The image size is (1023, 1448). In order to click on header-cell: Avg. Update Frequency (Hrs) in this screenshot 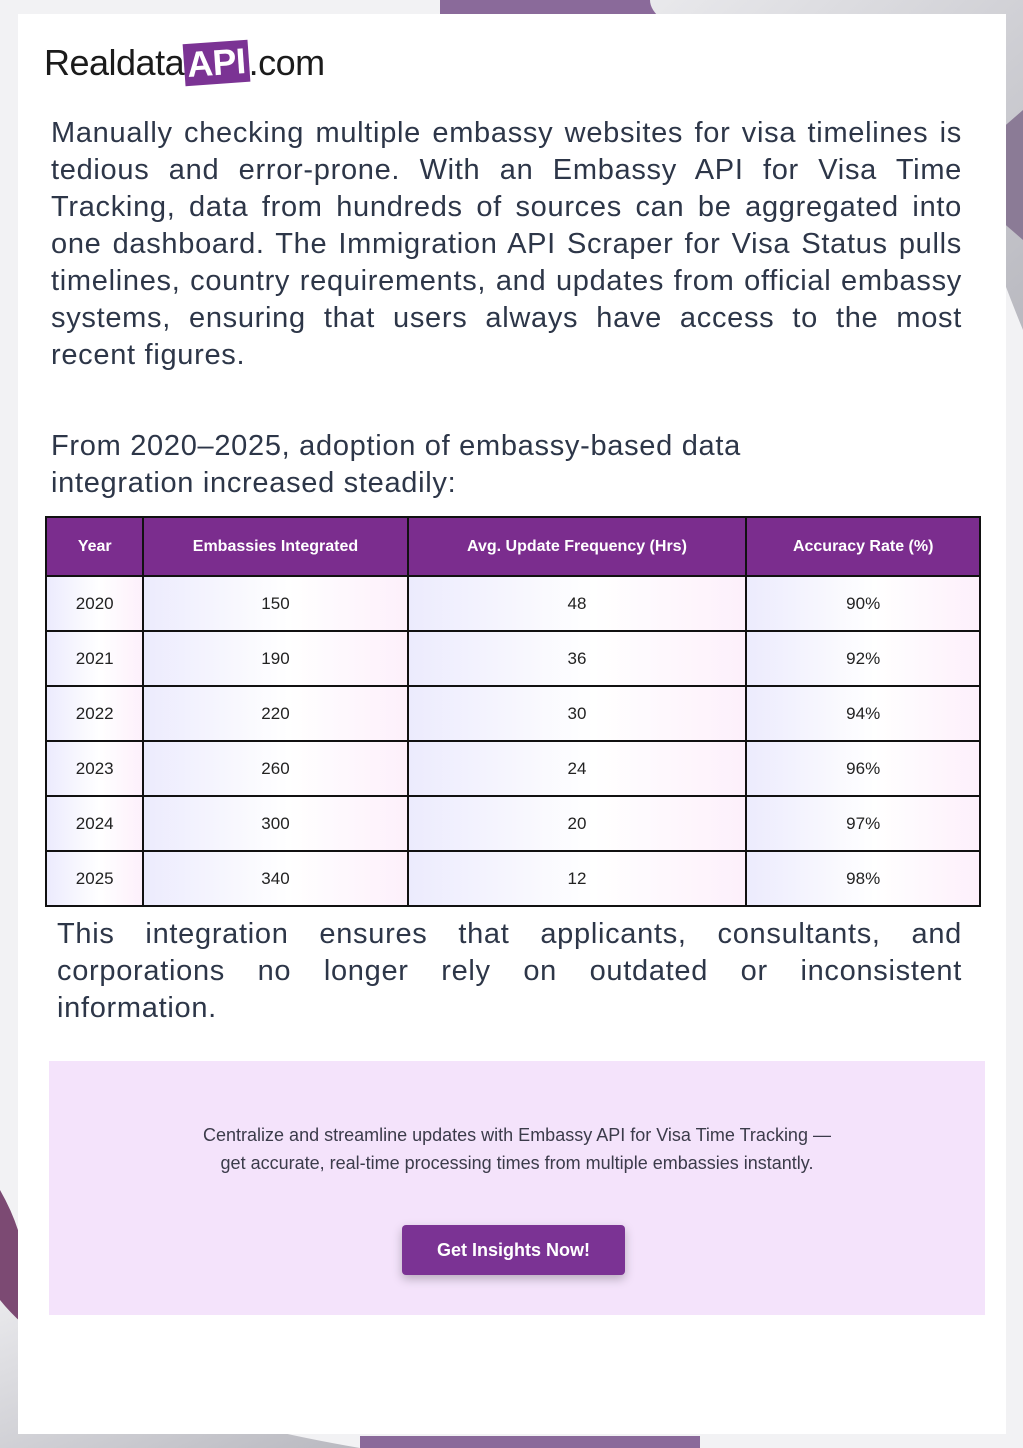, I will do `click(577, 546)`.